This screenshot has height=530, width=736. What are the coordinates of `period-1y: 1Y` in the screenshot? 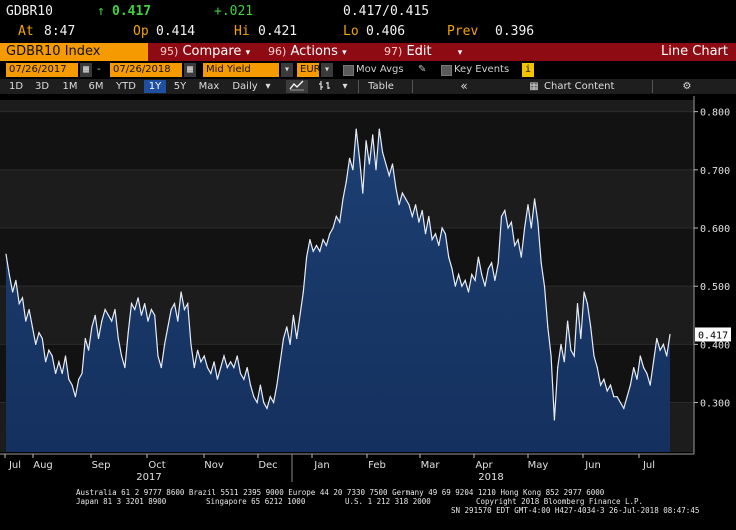 It's located at (155, 86).